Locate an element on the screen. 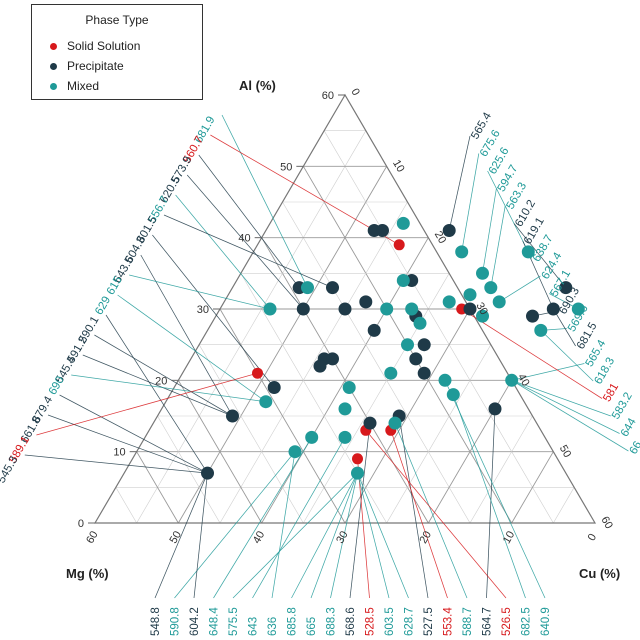 This screenshot has width=640, height=640. tick-label-mg: 60 is located at coordinates (92, 537).